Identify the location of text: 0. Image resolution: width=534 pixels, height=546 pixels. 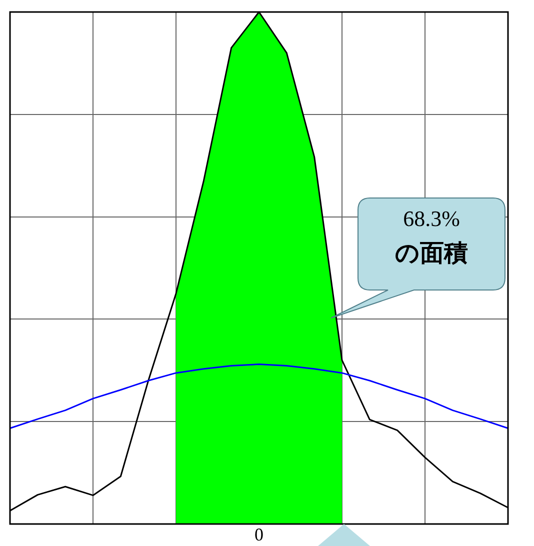
(259, 534).